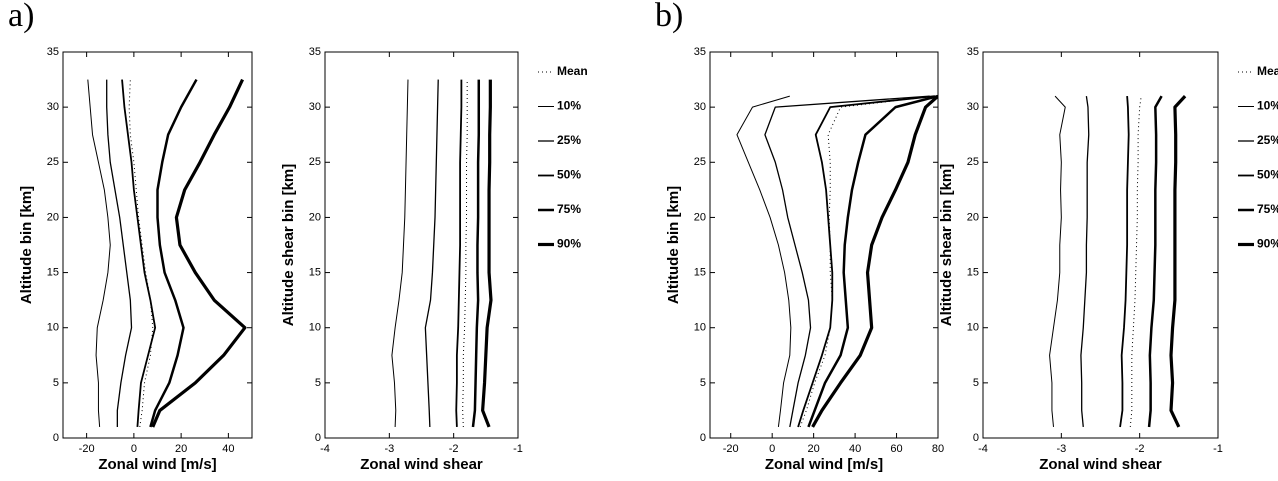 The width and height of the screenshot is (1278, 481). I want to click on panel-label: a), so click(21, 17).